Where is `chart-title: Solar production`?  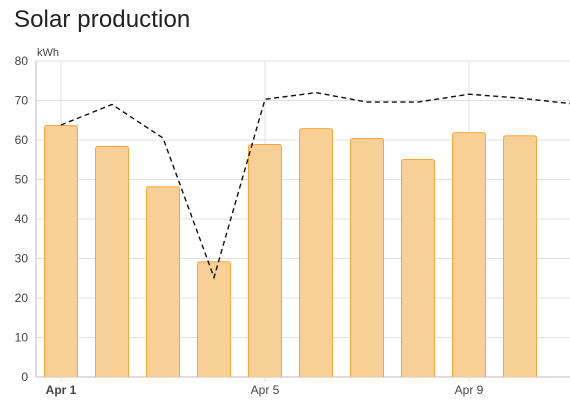 chart-title: Solar production is located at coordinates (102, 19).